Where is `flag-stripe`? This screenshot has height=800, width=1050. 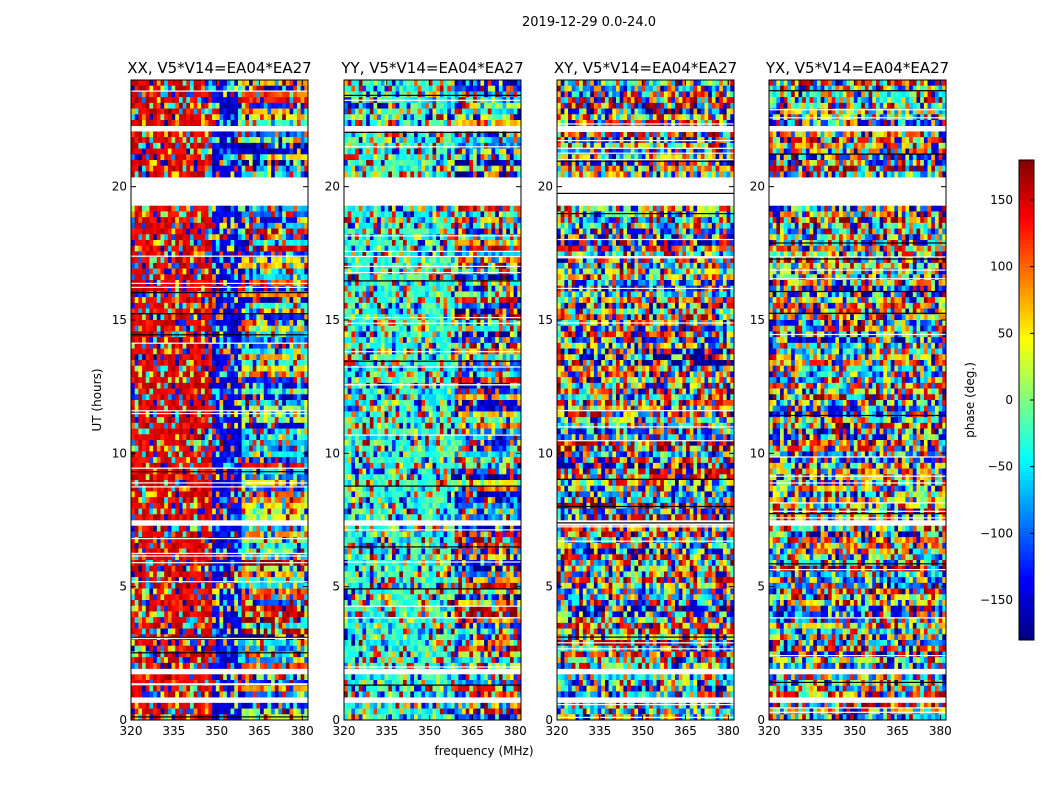 flag-stripe is located at coordinates (219, 283).